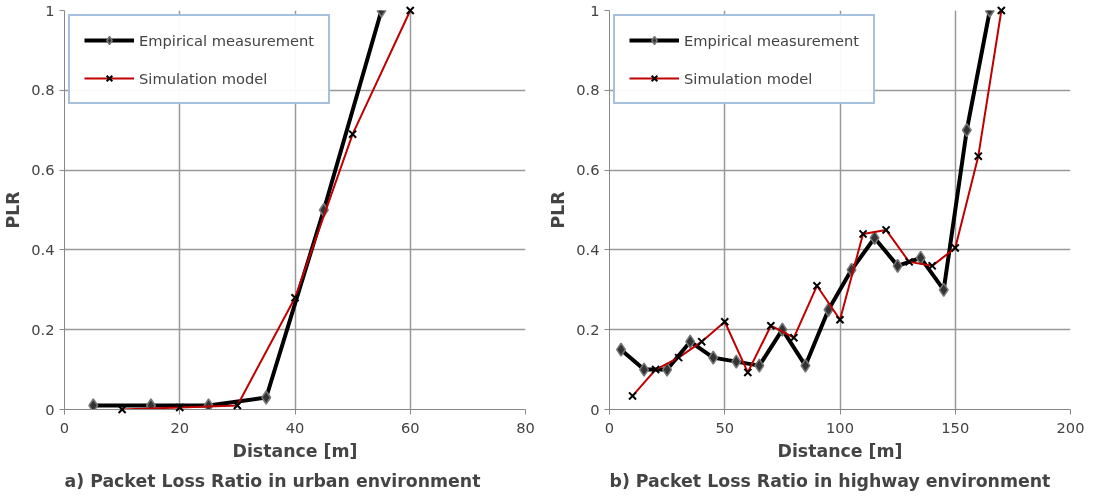 This screenshot has height=501, width=1098. Describe the element at coordinates (410, 427) in the screenshot. I see `x-tick-label: 60` at that location.